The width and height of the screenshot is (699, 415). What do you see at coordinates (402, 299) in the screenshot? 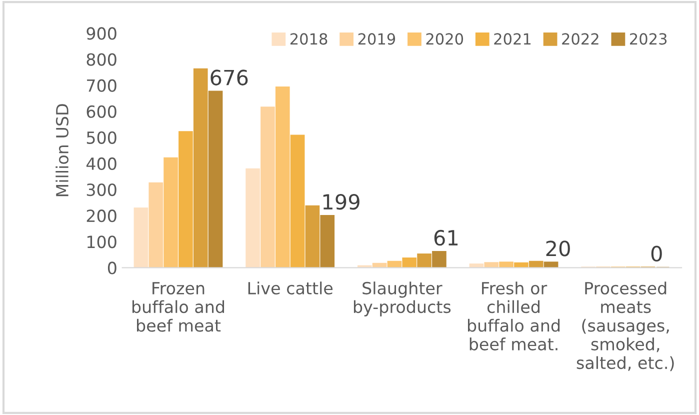
I see `x-tick-label: Slaughter by-products` at bounding box center [402, 299].